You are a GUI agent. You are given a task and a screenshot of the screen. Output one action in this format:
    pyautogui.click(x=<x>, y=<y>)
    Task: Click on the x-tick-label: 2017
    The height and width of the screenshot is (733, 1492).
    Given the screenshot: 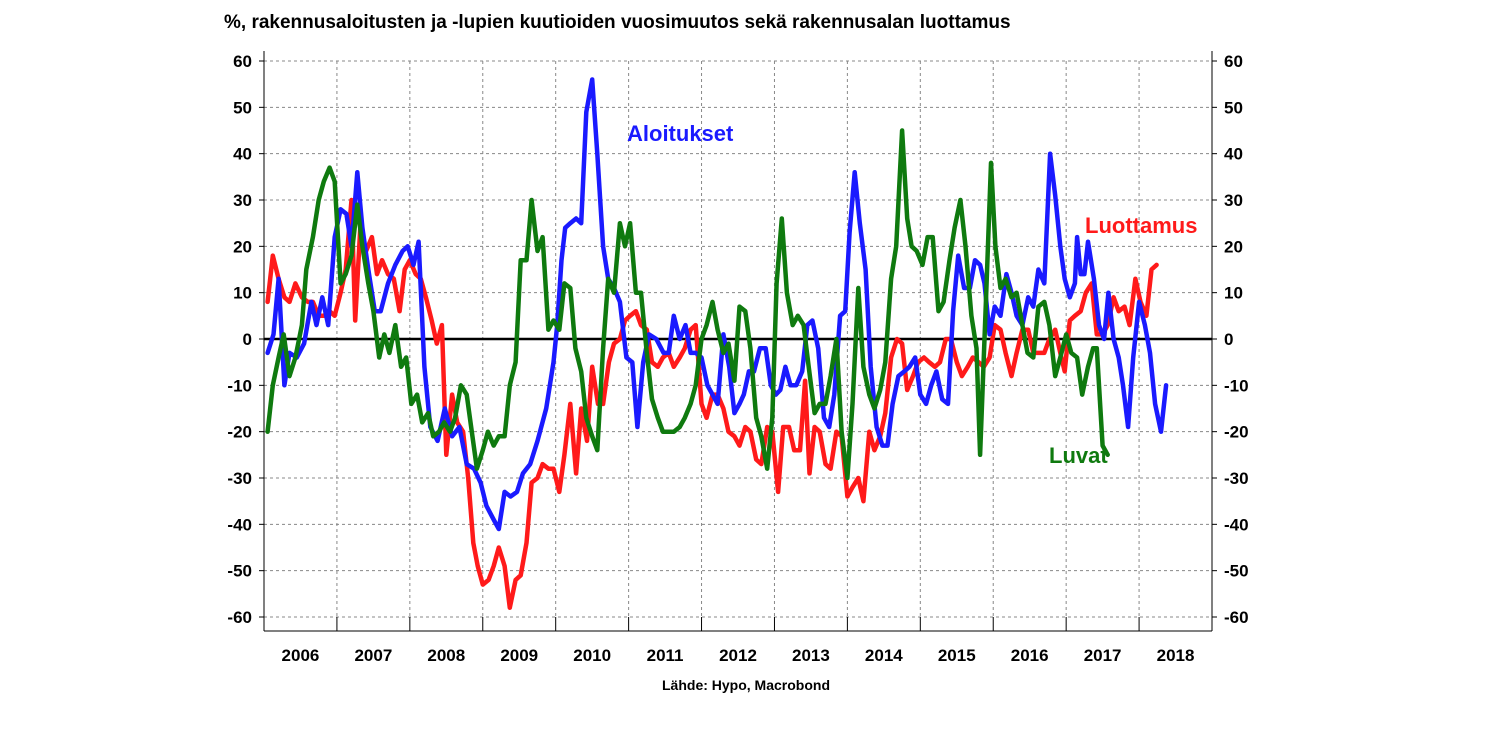 What is the action you would take?
    pyautogui.click(x=1103, y=655)
    